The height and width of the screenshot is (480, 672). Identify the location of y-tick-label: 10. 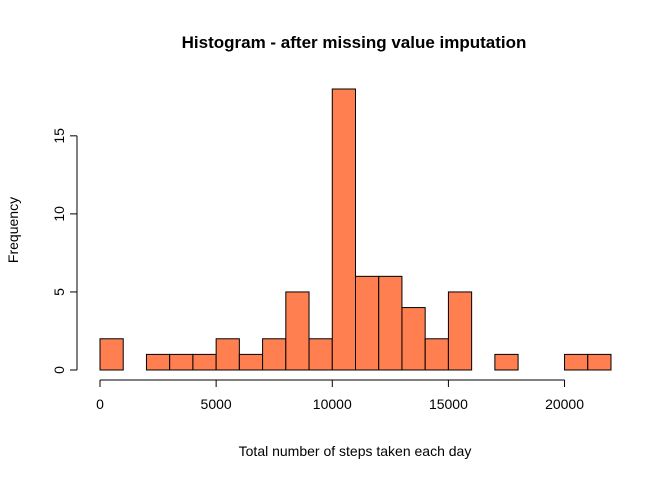
(59, 214).